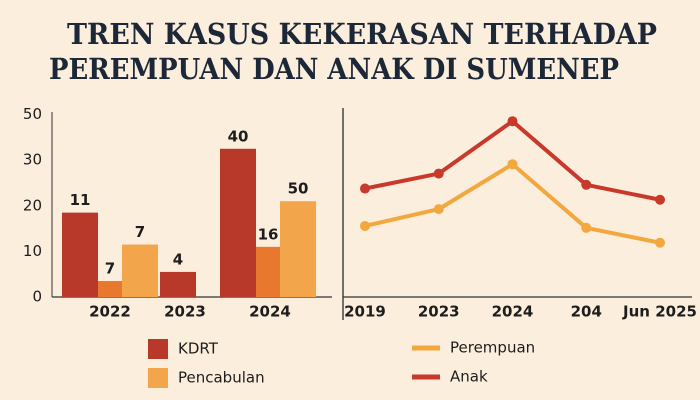 Image resolution: width=700 pixels, height=400 pixels. I want to click on legend-label: KDRT, so click(198, 349).